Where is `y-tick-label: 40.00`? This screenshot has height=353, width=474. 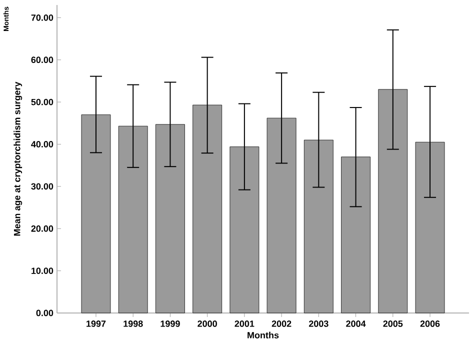 y-tick-label: 40.00 is located at coordinates (42, 144).